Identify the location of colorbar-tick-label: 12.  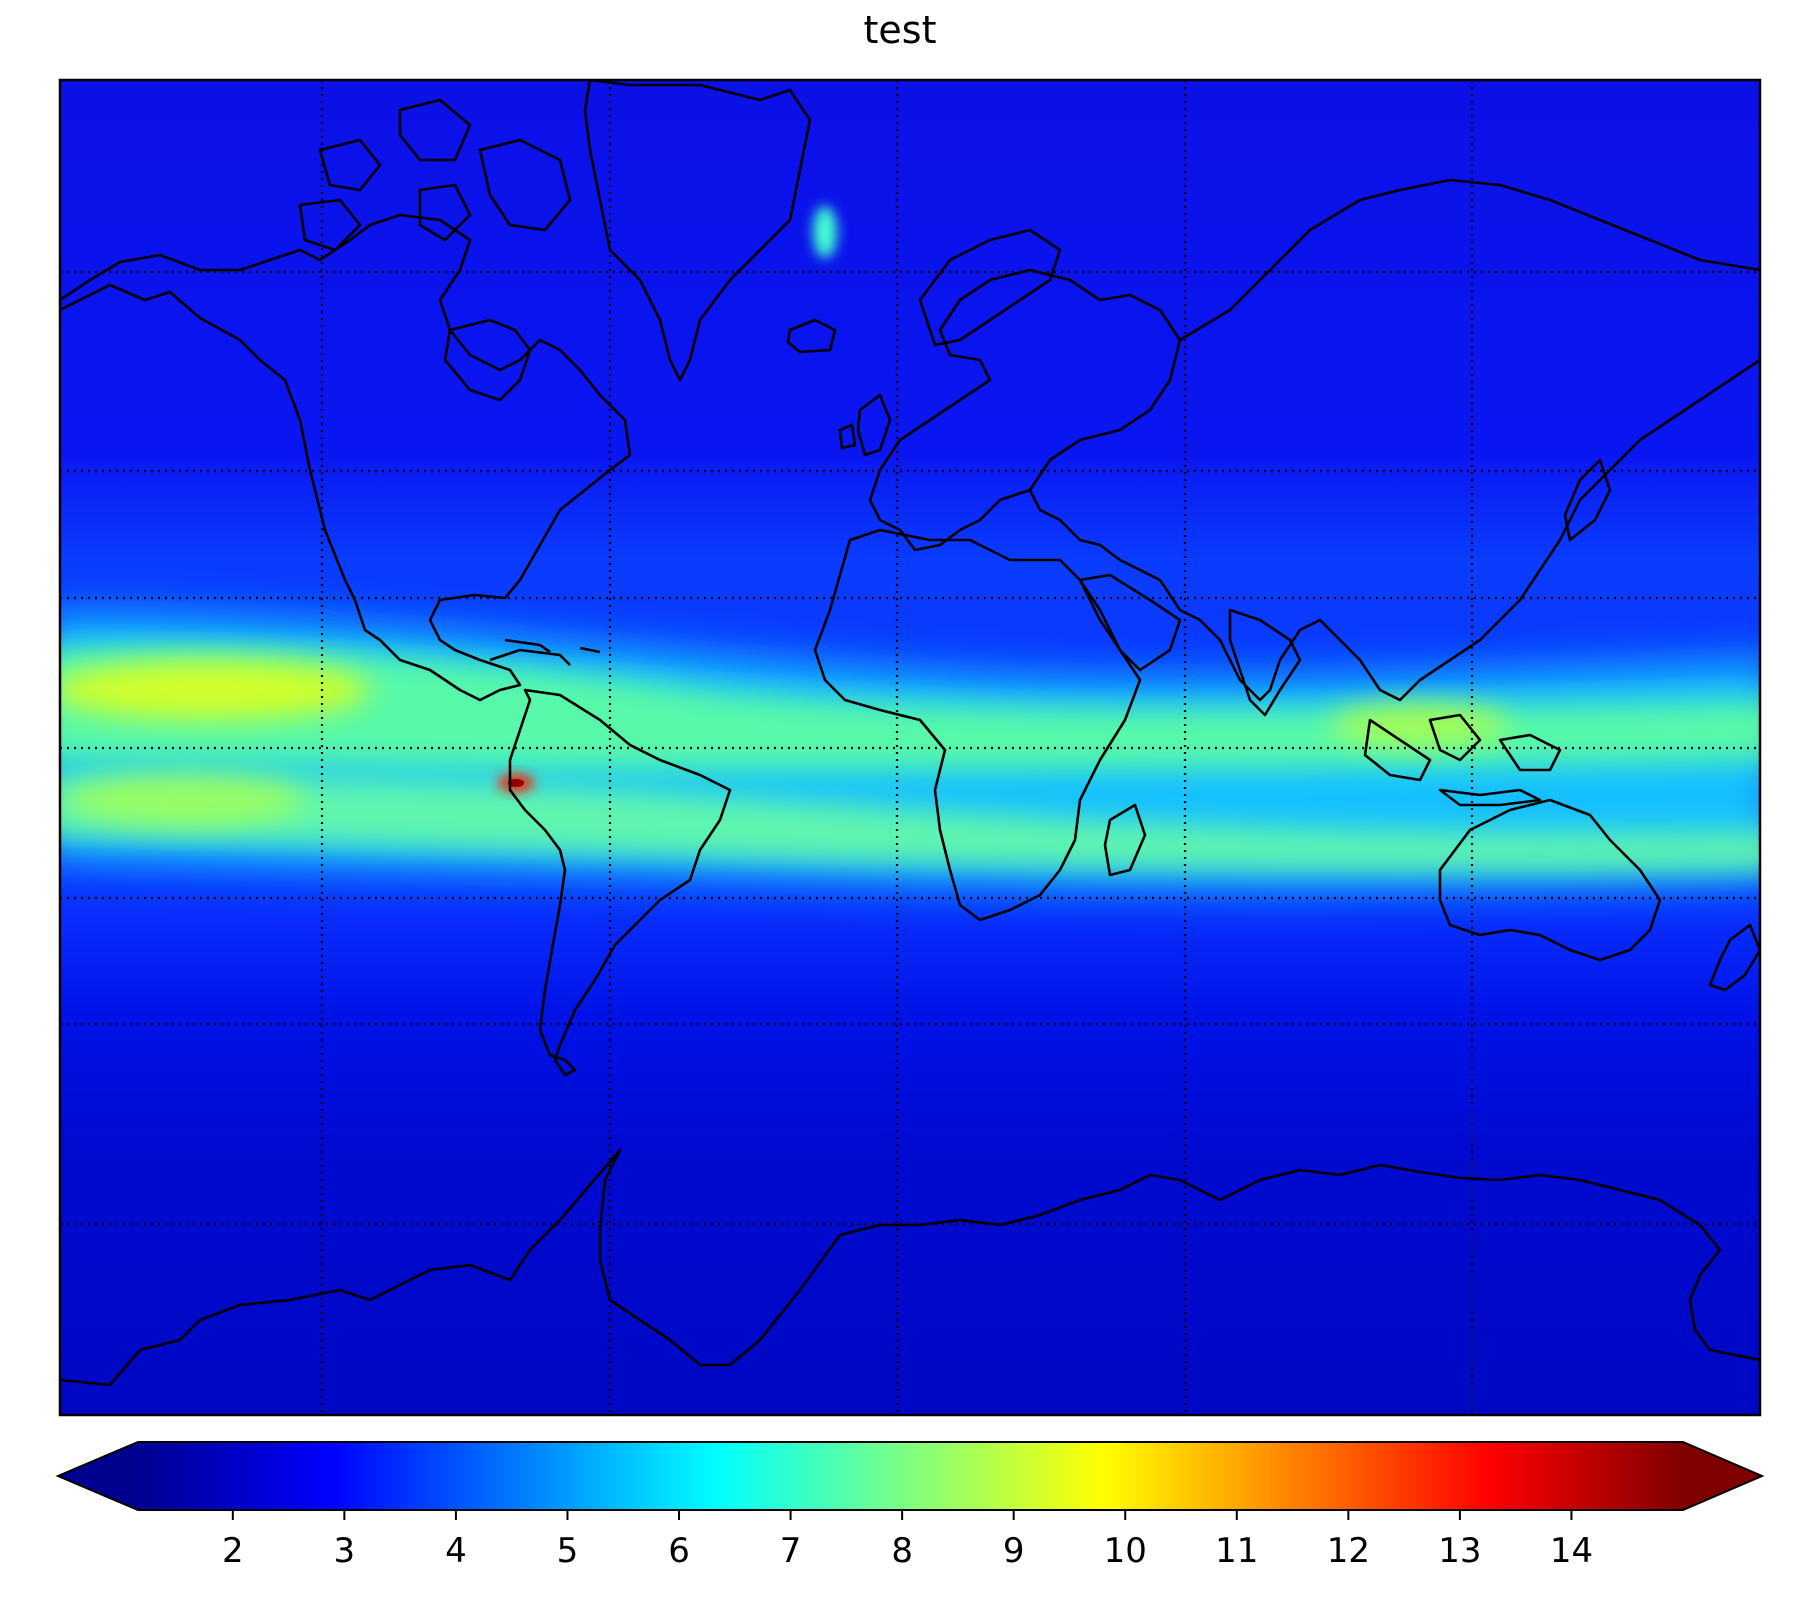
(1348, 1551).